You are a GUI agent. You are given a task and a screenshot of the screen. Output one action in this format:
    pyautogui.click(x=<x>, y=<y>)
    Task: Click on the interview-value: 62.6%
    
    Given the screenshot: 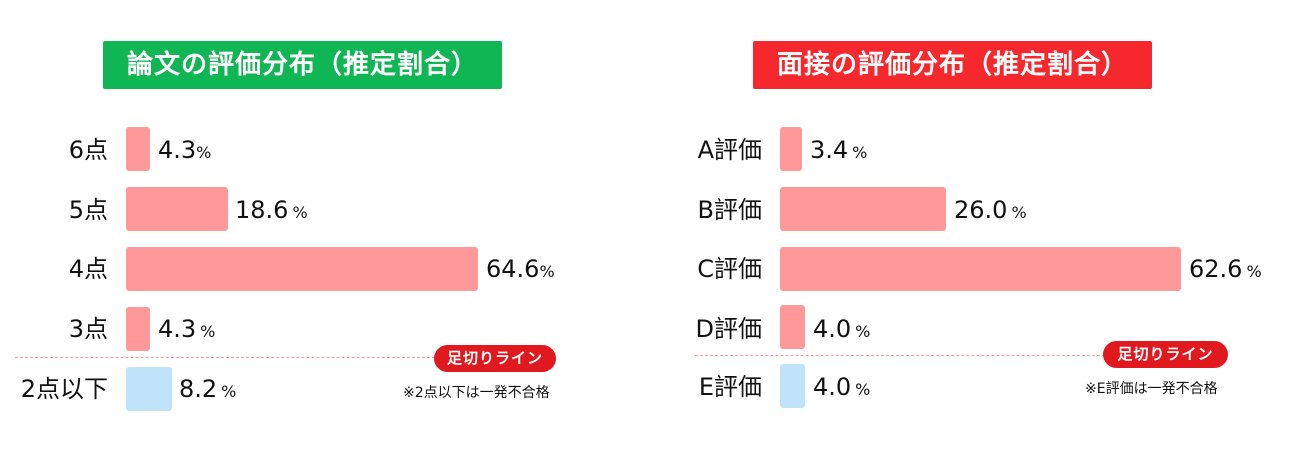 What is the action you would take?
    pyautogui.click(x=1225, y=269)
    